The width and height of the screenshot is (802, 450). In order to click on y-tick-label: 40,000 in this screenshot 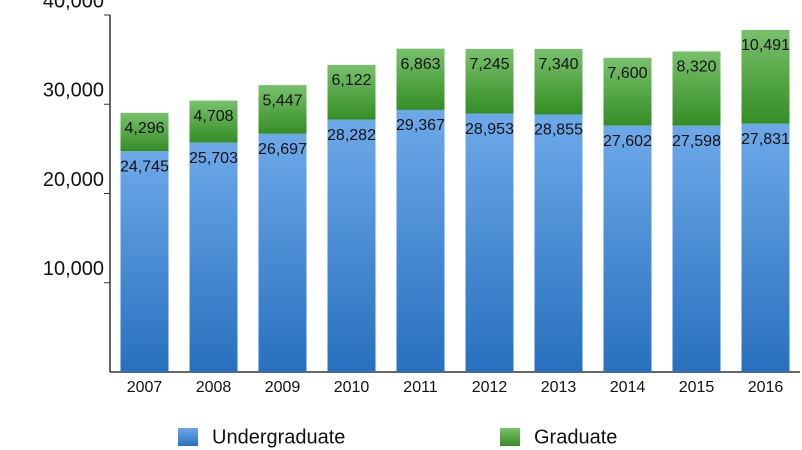, I will do `click(73, 6)`.